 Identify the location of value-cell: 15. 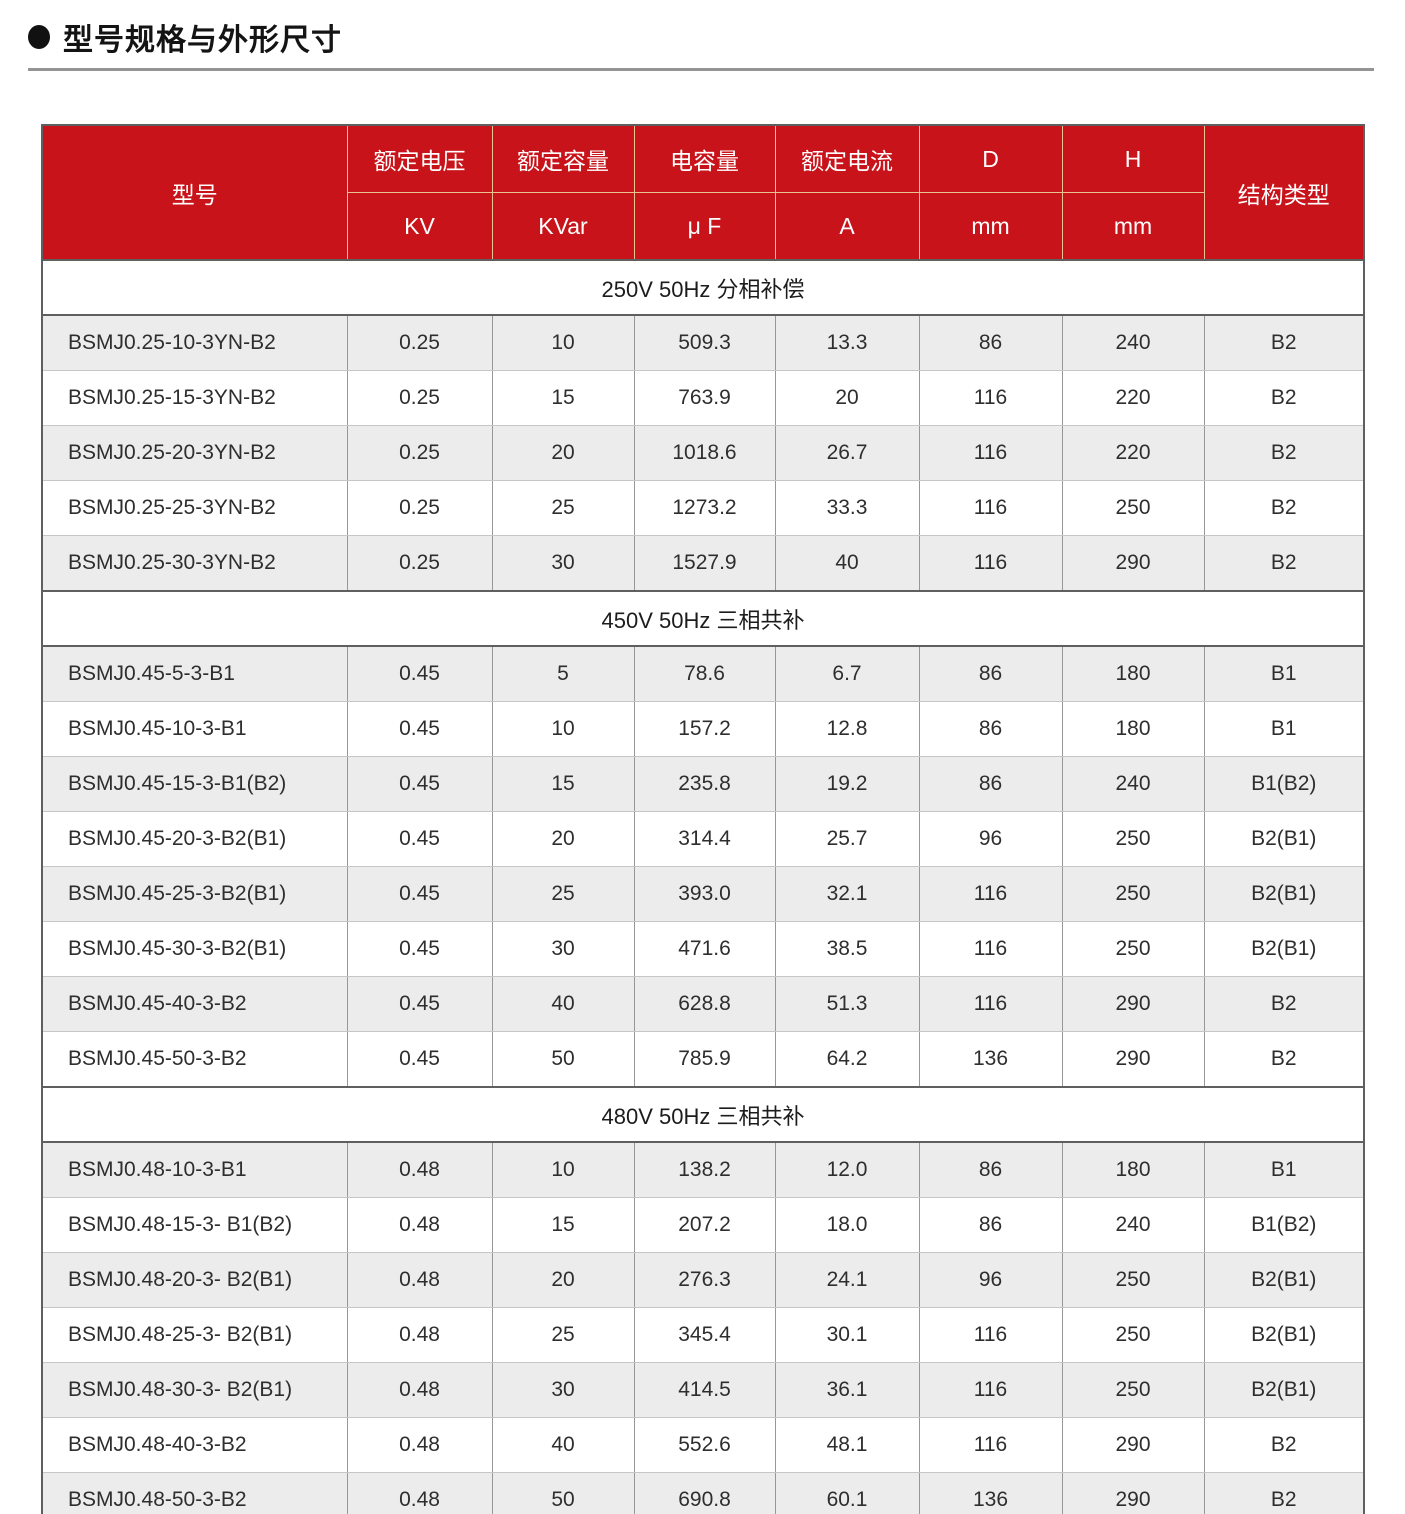
(563, 1225).